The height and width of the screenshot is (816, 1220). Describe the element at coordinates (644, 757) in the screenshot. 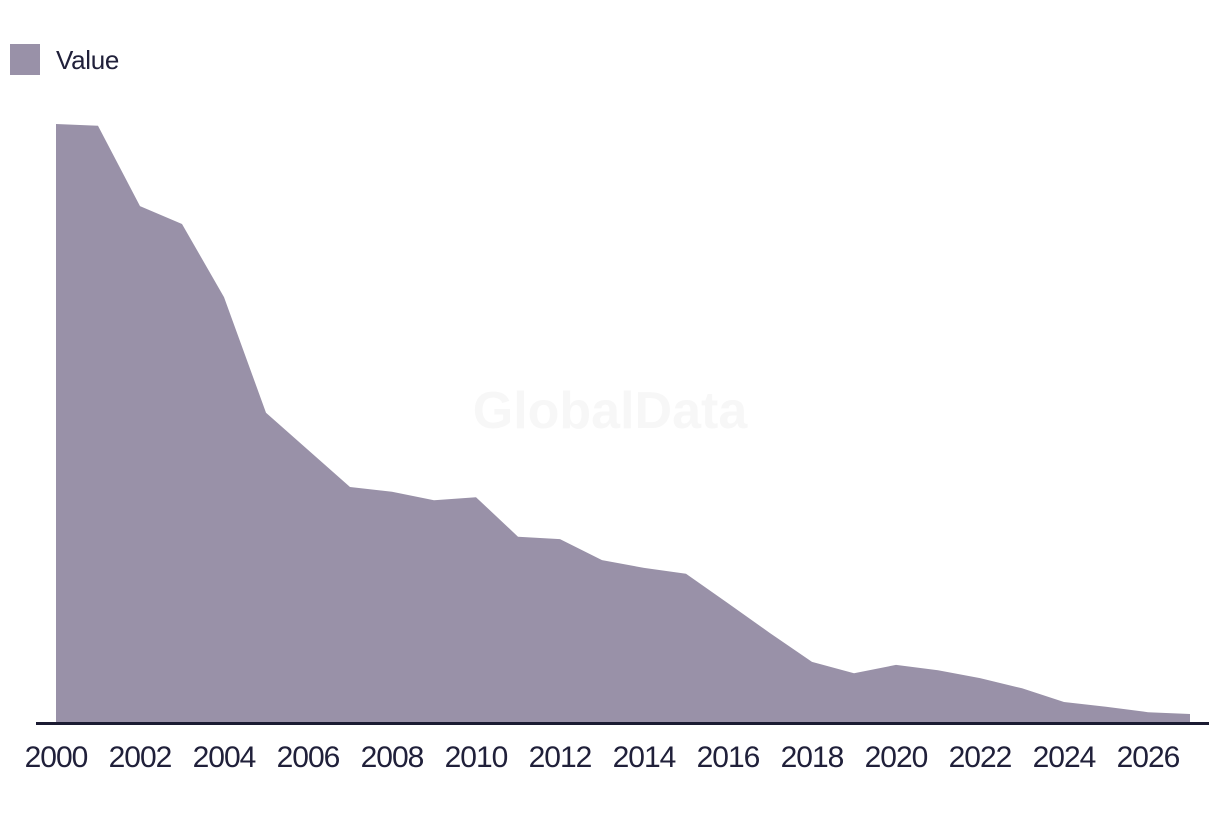

I see `x-axis-tick-label: 2014` at that location.